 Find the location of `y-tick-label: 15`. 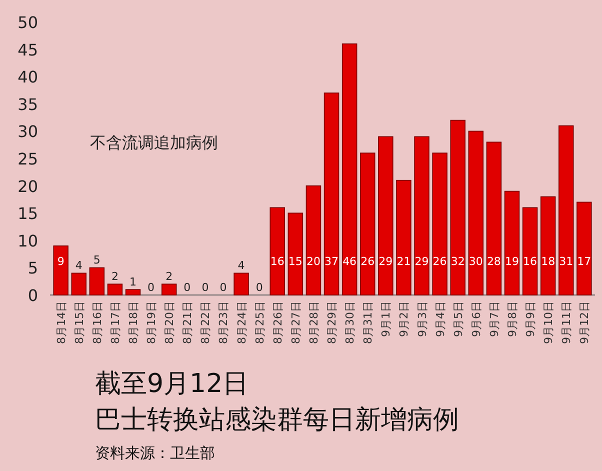

y-tick-label: 15 is located at coordinates (28, 214).